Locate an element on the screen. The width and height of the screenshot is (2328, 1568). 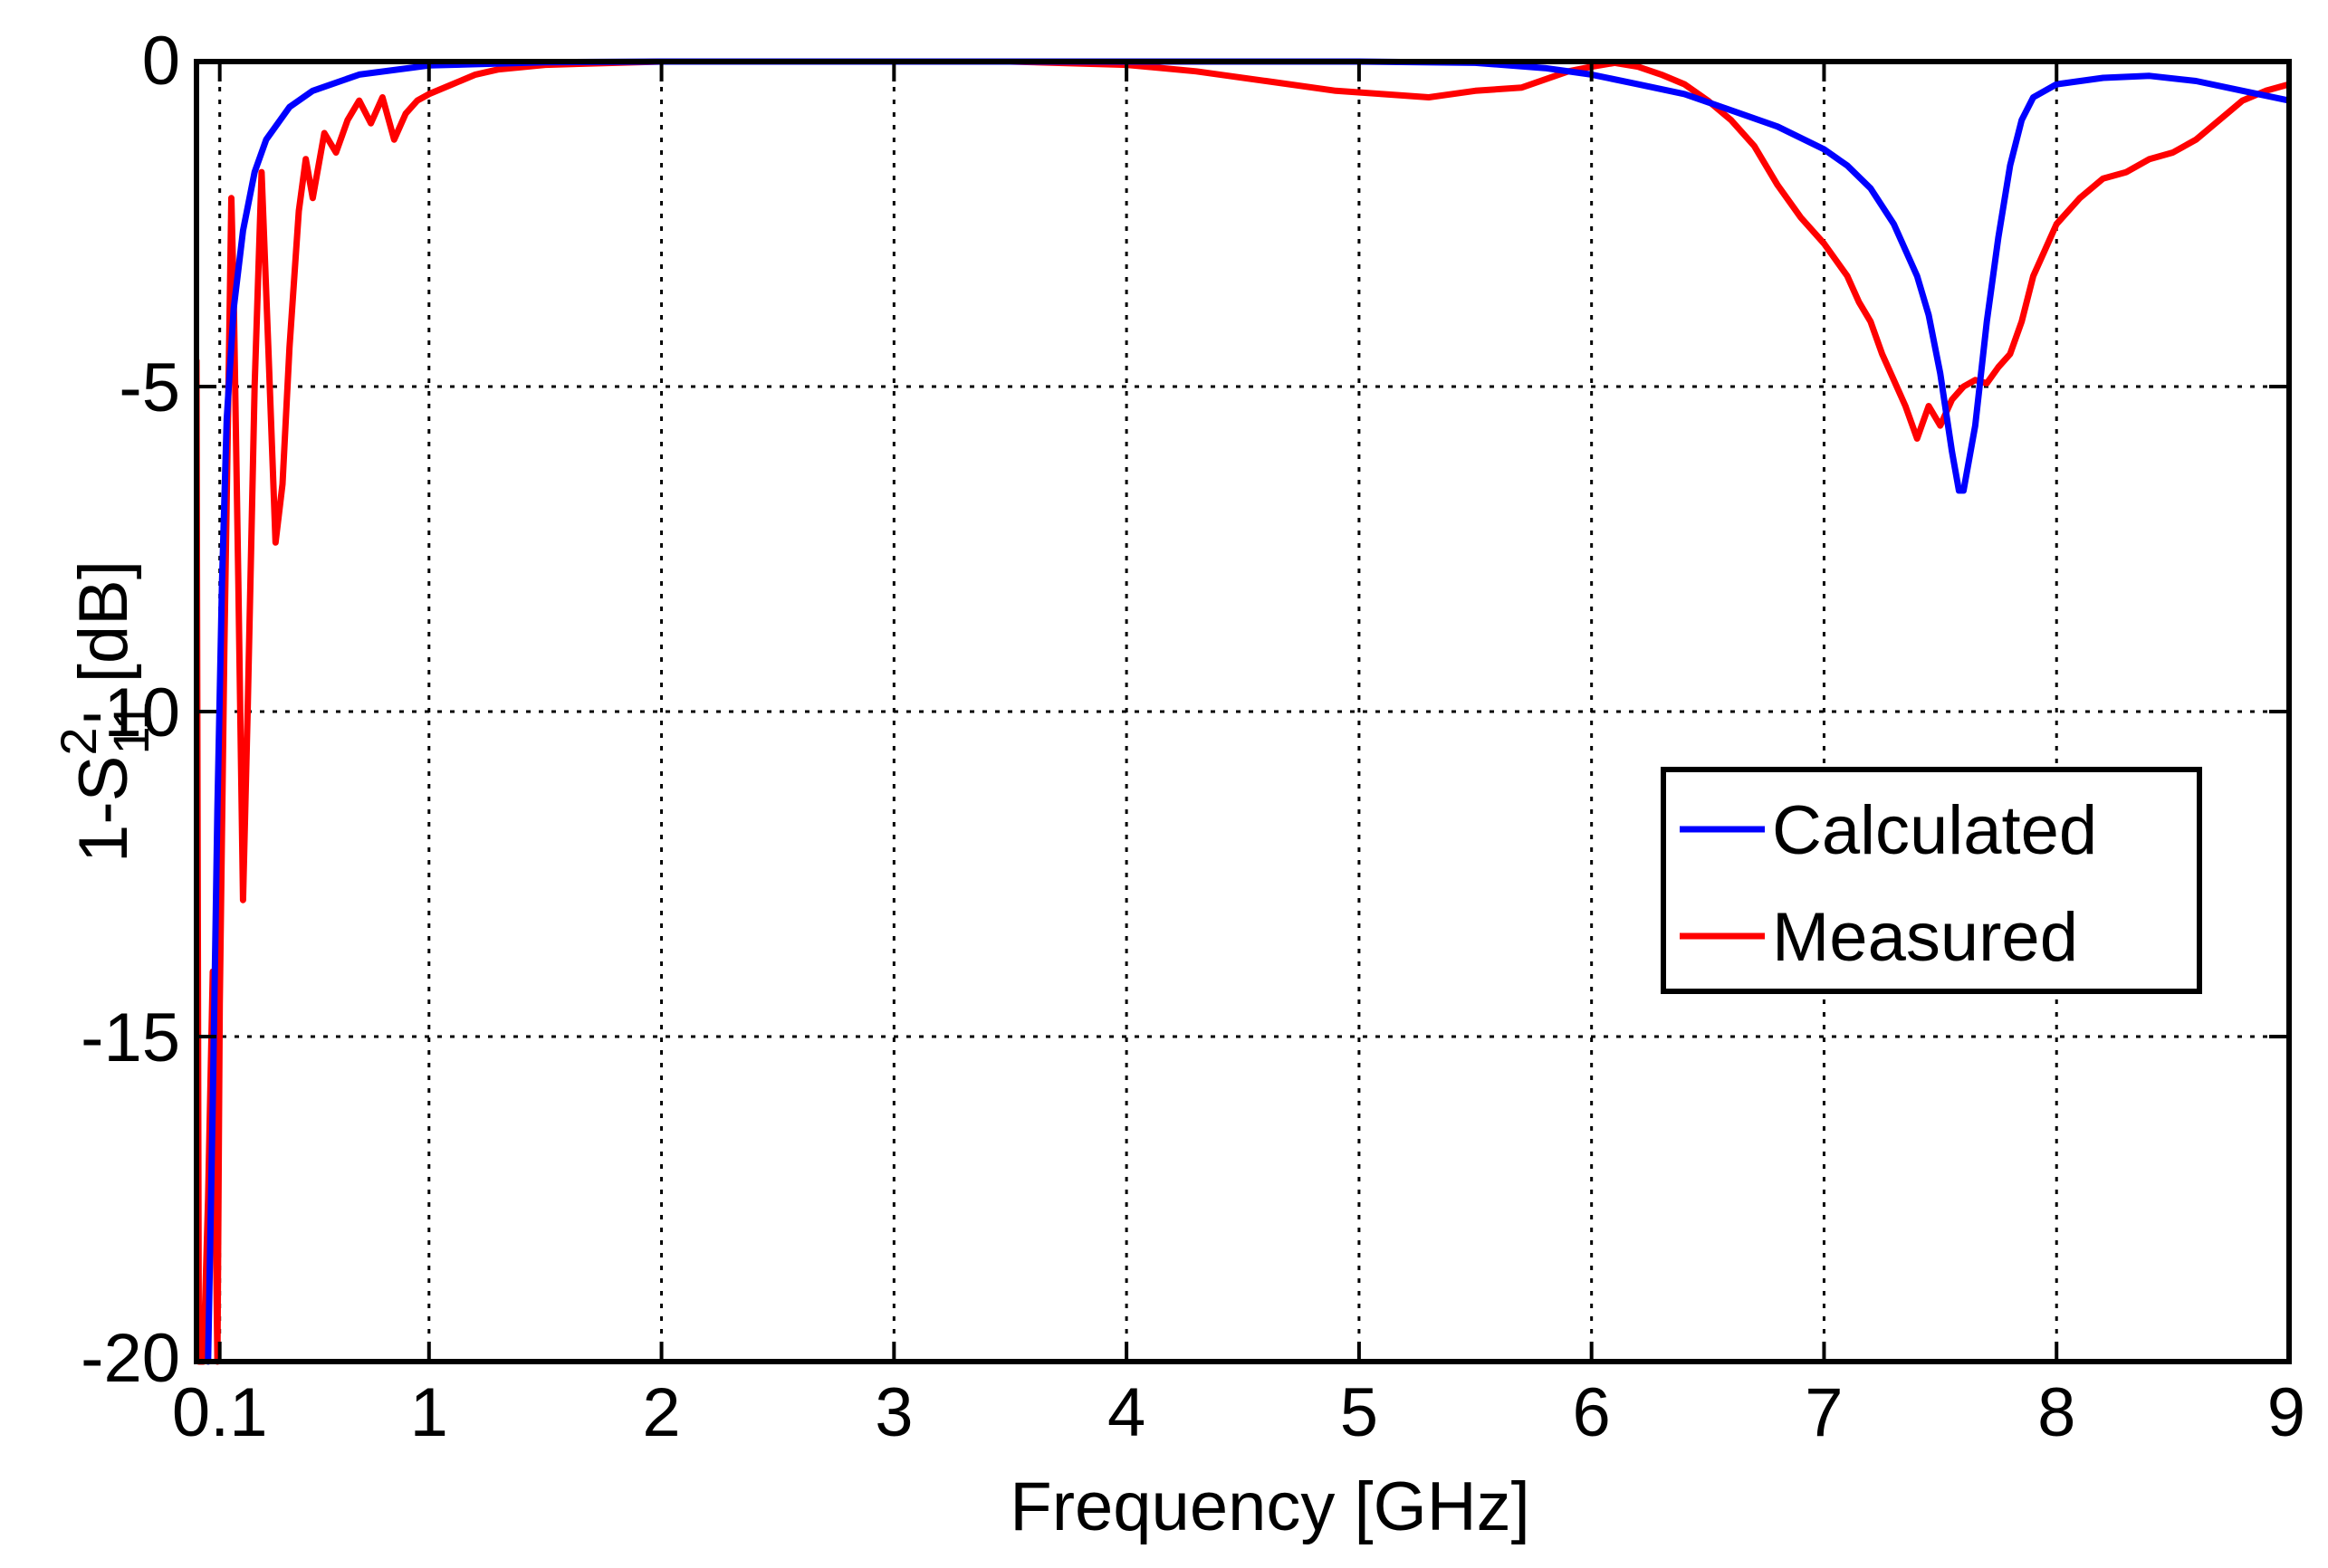
legend-label-calculated: Calculated is located at coordinates (1934, 830).